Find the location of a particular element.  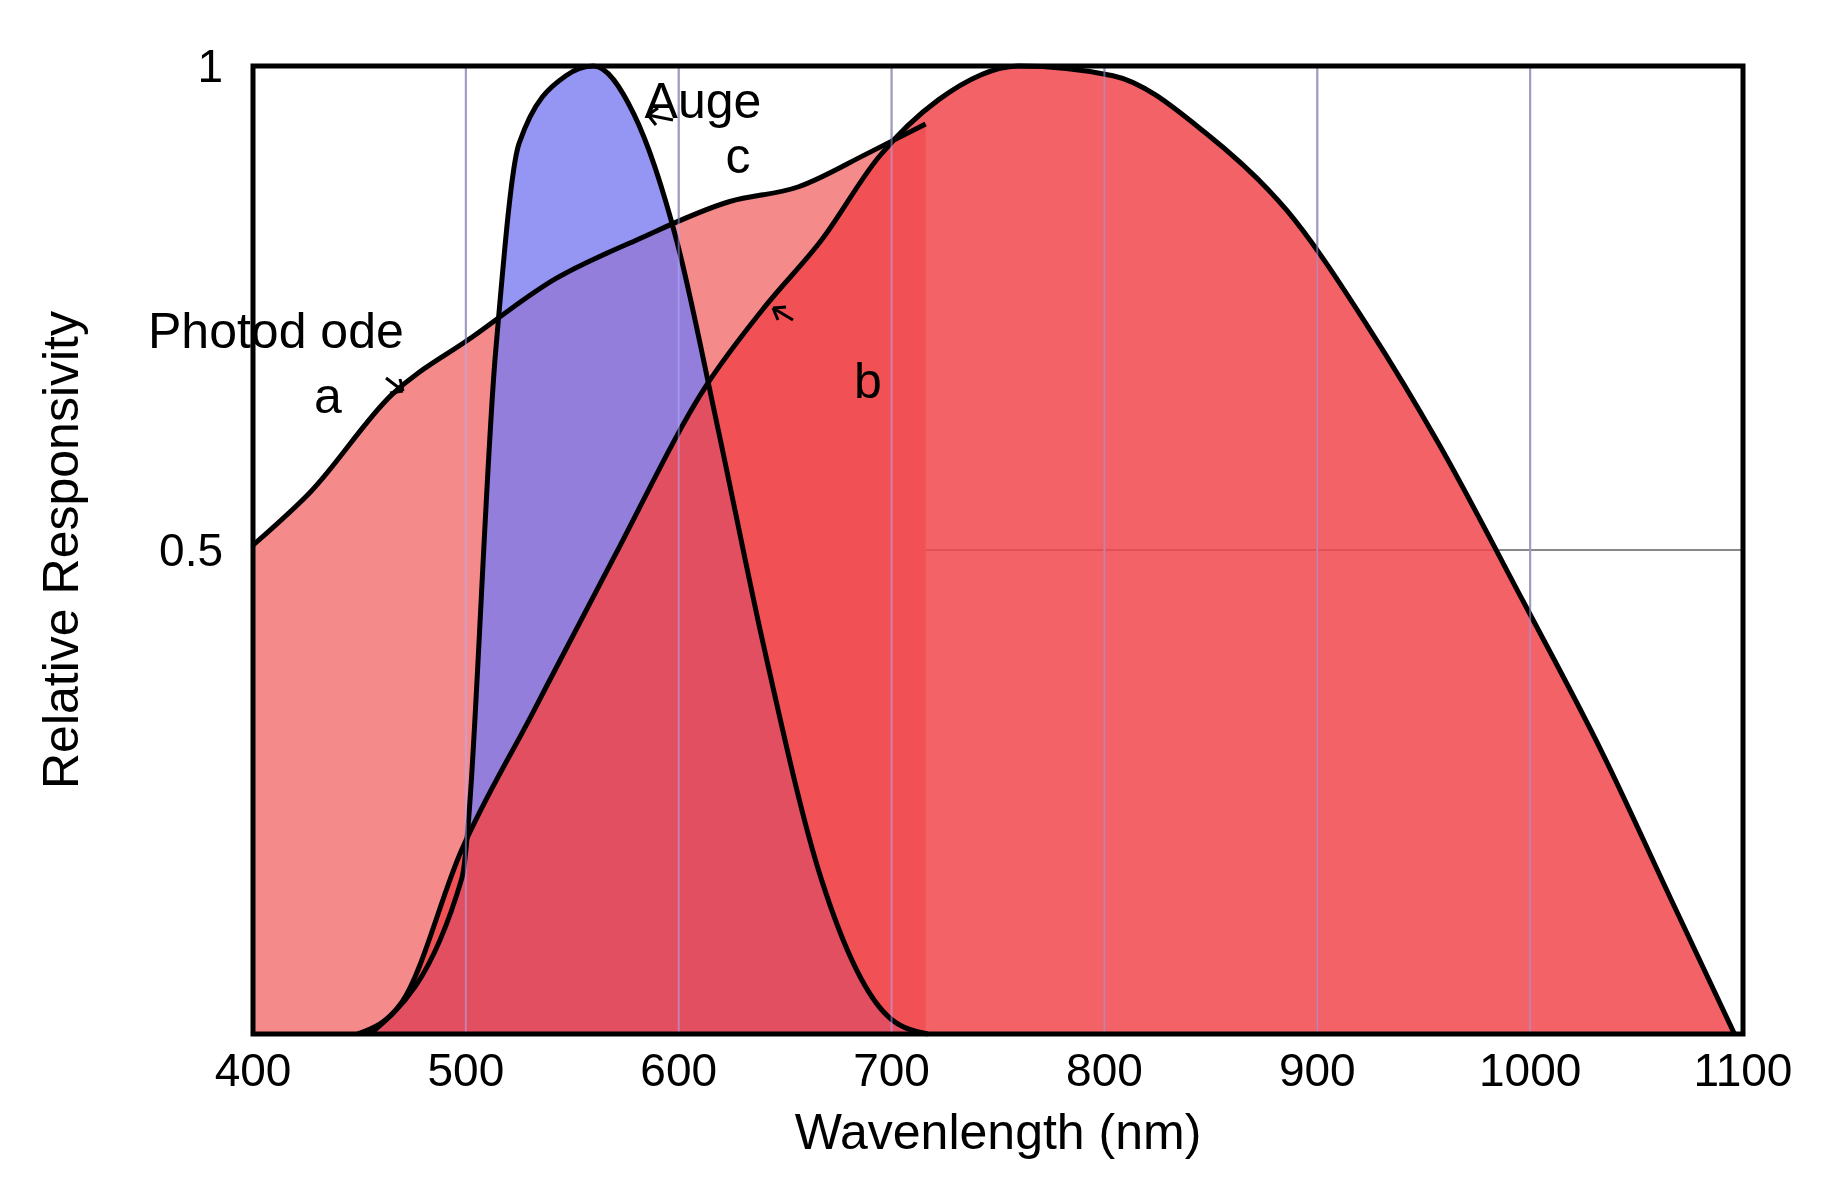

annotation: c is located at coordinates (738, 156).